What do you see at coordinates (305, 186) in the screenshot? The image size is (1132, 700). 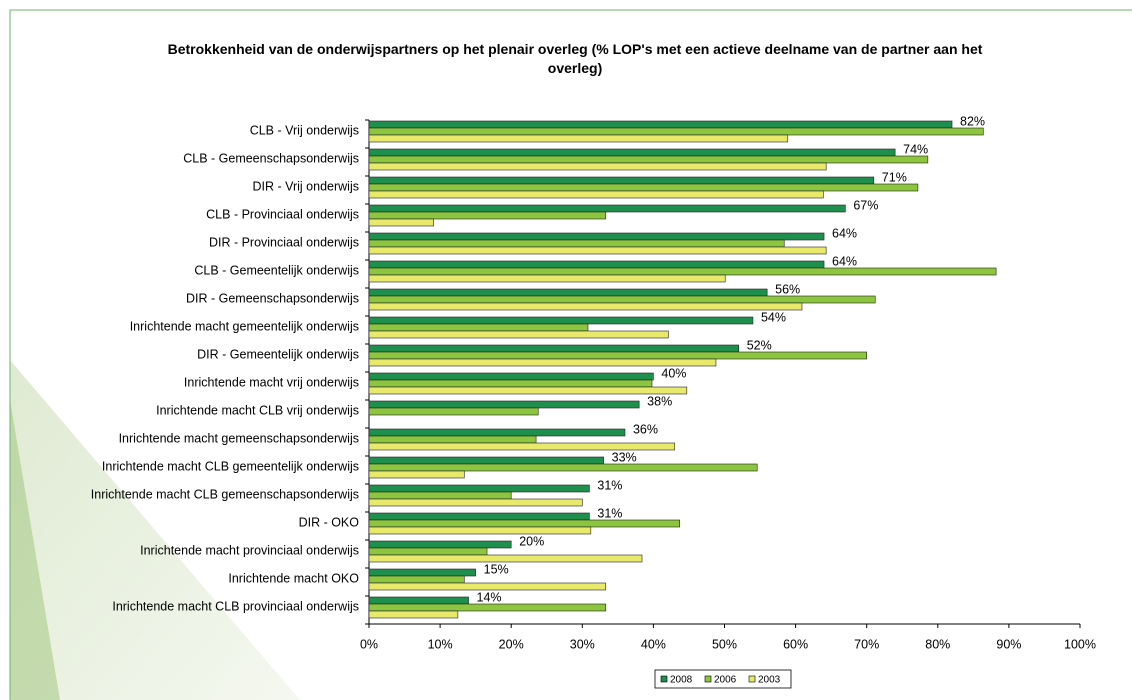 I see `y-tick-label: DIR - Vrij onderwijs` at bounding box center [305, 186].